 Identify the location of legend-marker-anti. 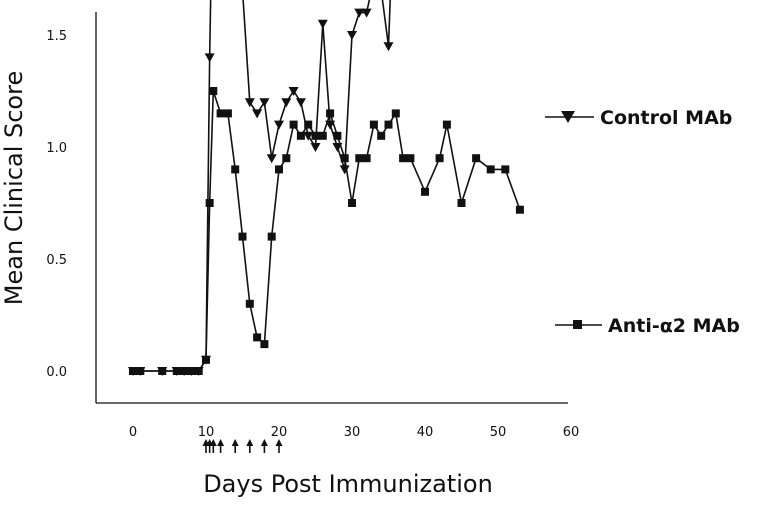
(577, 324).